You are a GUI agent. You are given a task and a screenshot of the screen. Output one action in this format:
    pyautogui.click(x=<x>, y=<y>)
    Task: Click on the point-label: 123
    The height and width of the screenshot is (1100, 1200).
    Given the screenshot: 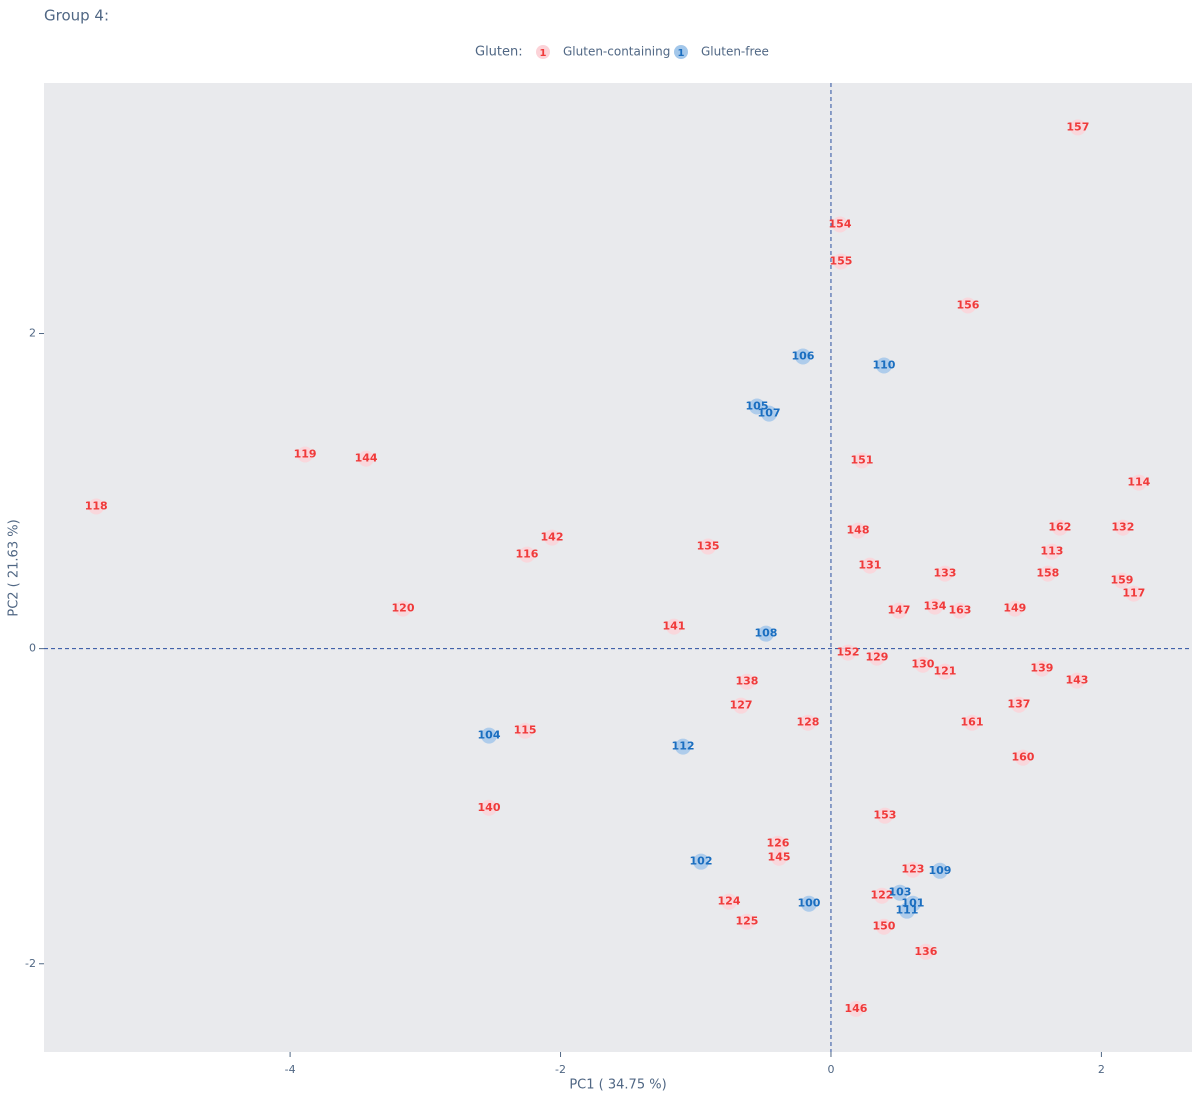 What is the action you would take?
    pyautogui.click(x=912, y=869)
    